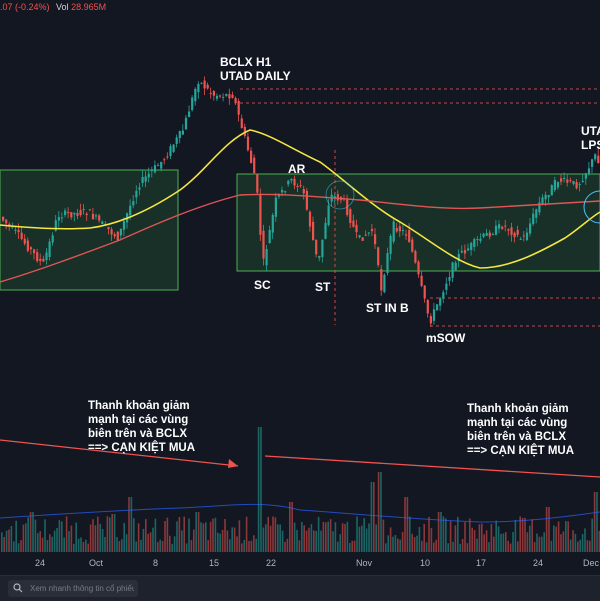 The height and width of the screenshot is (601, 600). Describe the element at coordinates (82, 588) in the screenshot. I see `search-input` at that location.